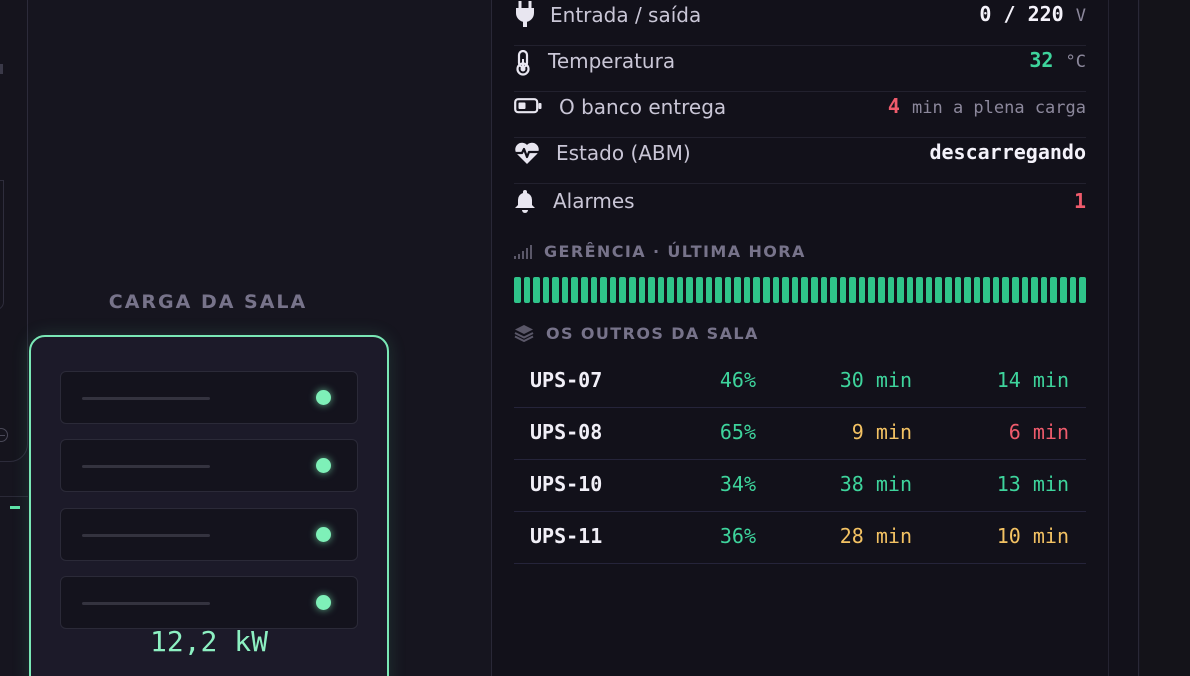 The width and height of the screenshot is (1190, 676). Describe the element at coordinates (800, 382) in the screenshot. I see `table-row: UPS-07 46% 30 min 14 min` at that location.